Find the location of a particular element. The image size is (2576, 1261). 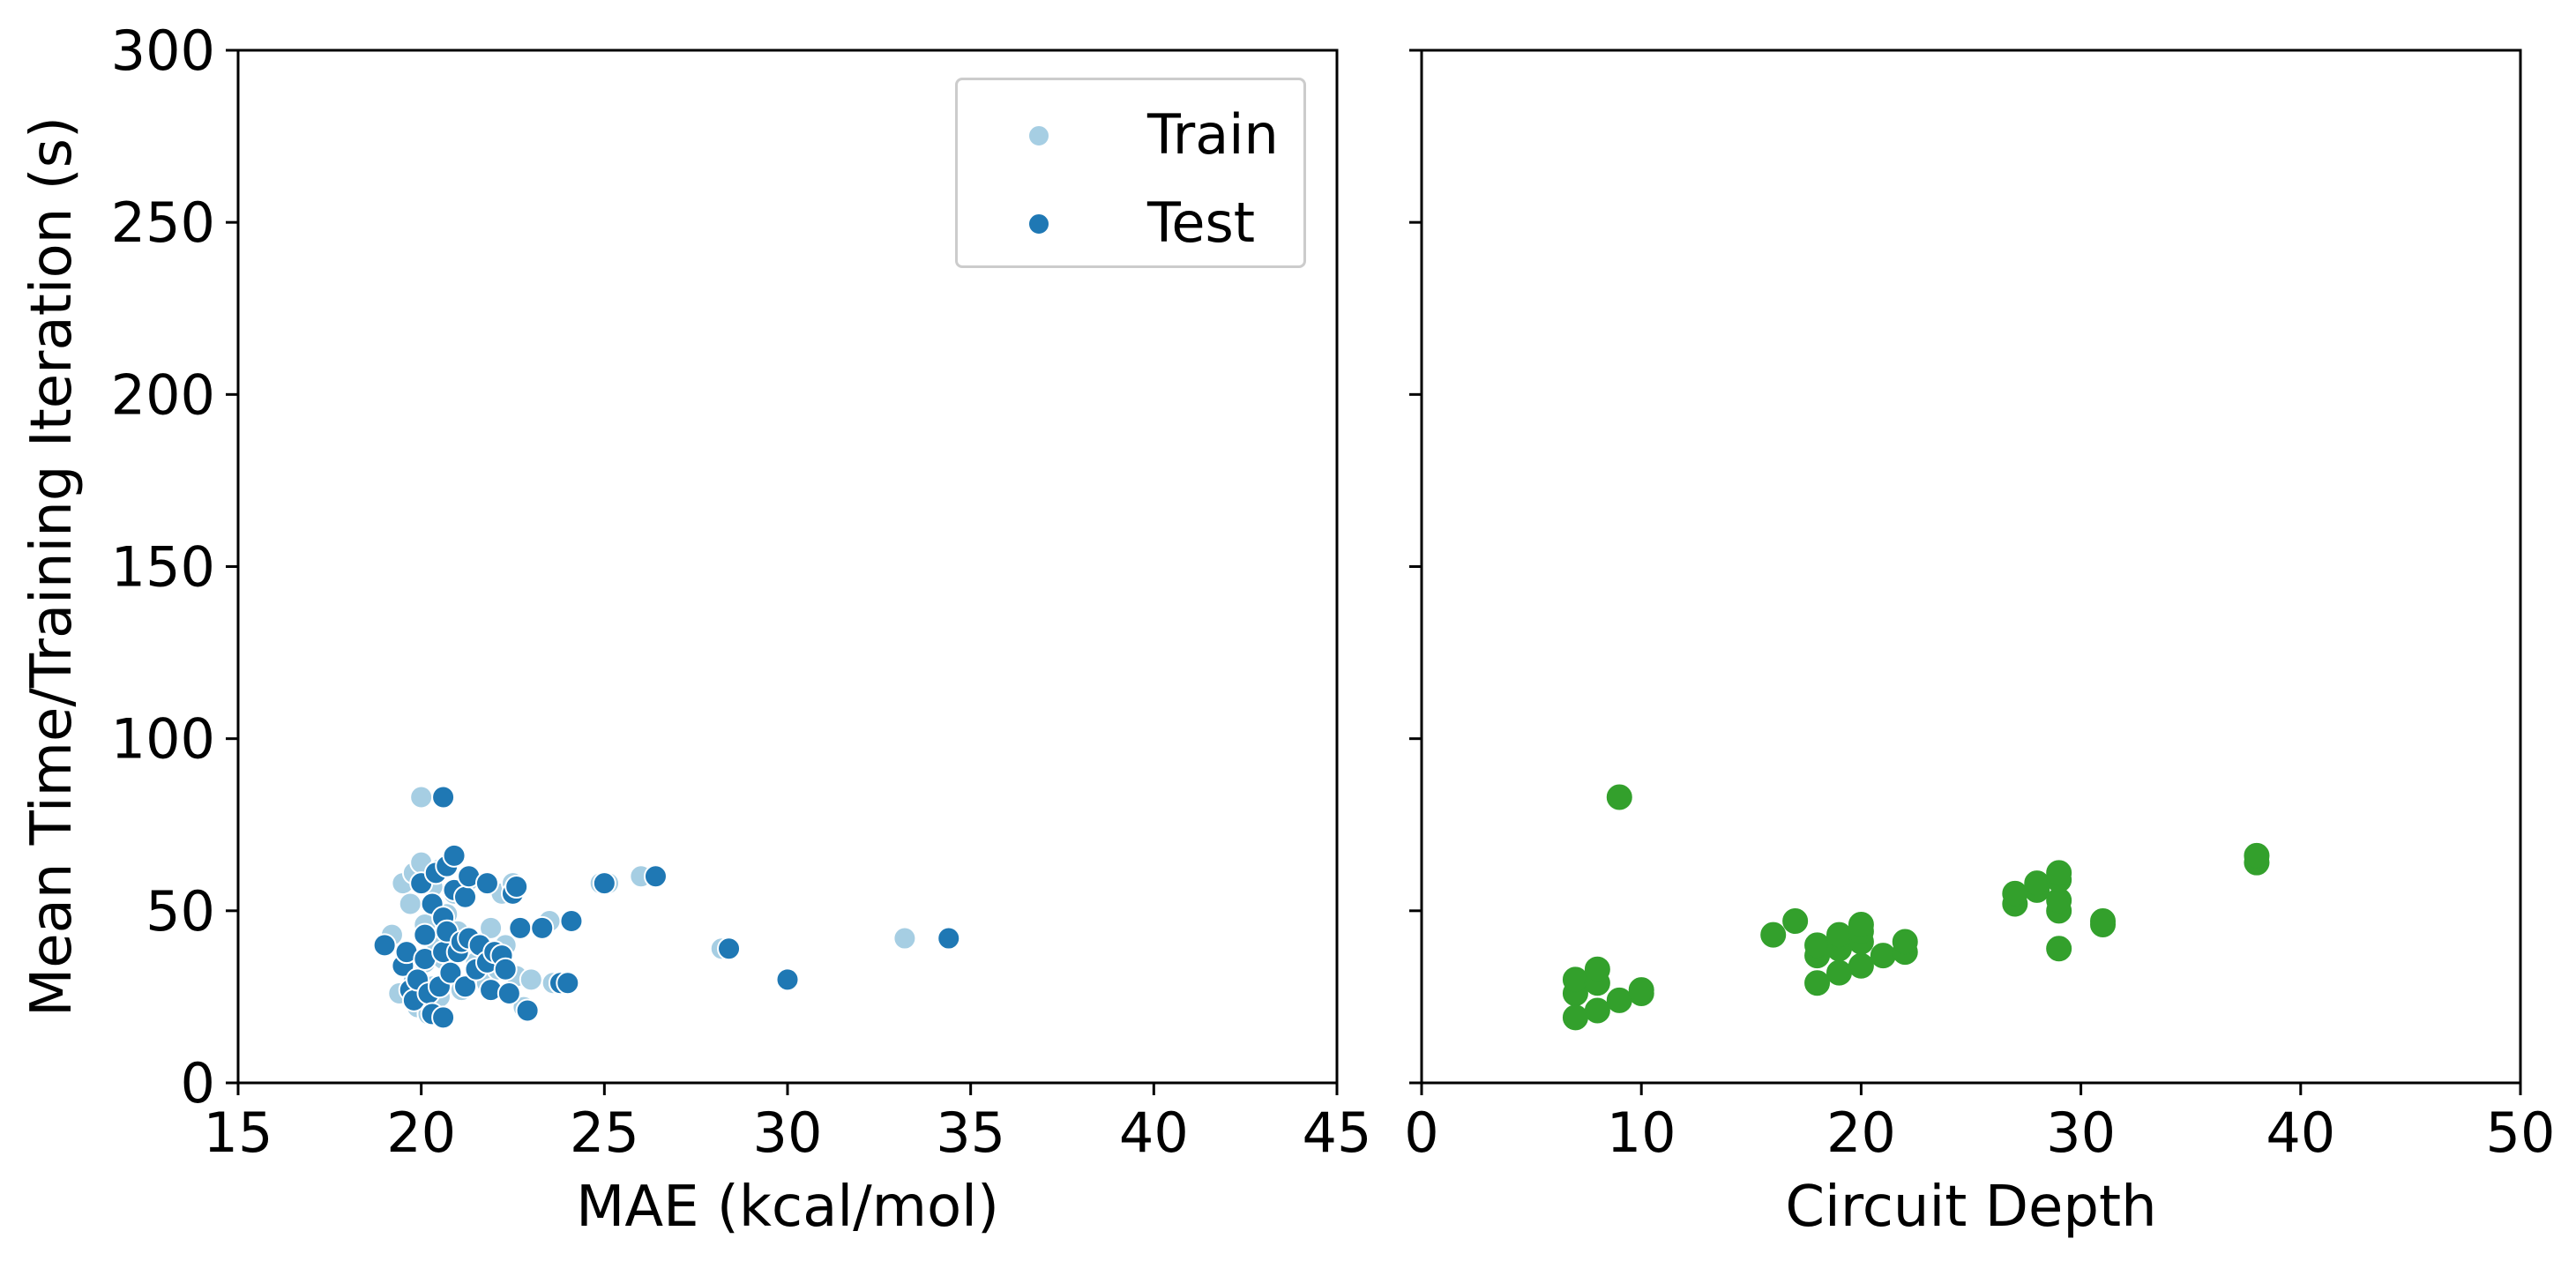

x-tick-label: 50 is located at coordinates (2521, 1133).